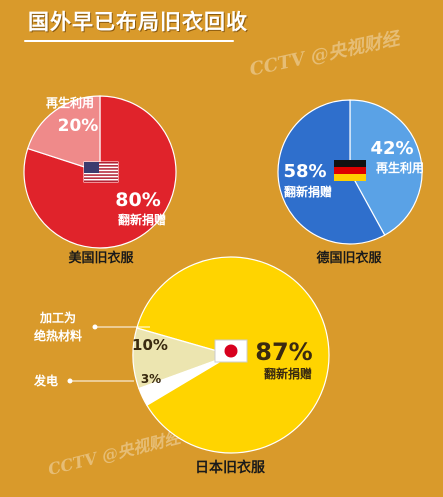 This screenshot has width=443, height=497. I want to click on germany-flag-icon, so click(350, 170).